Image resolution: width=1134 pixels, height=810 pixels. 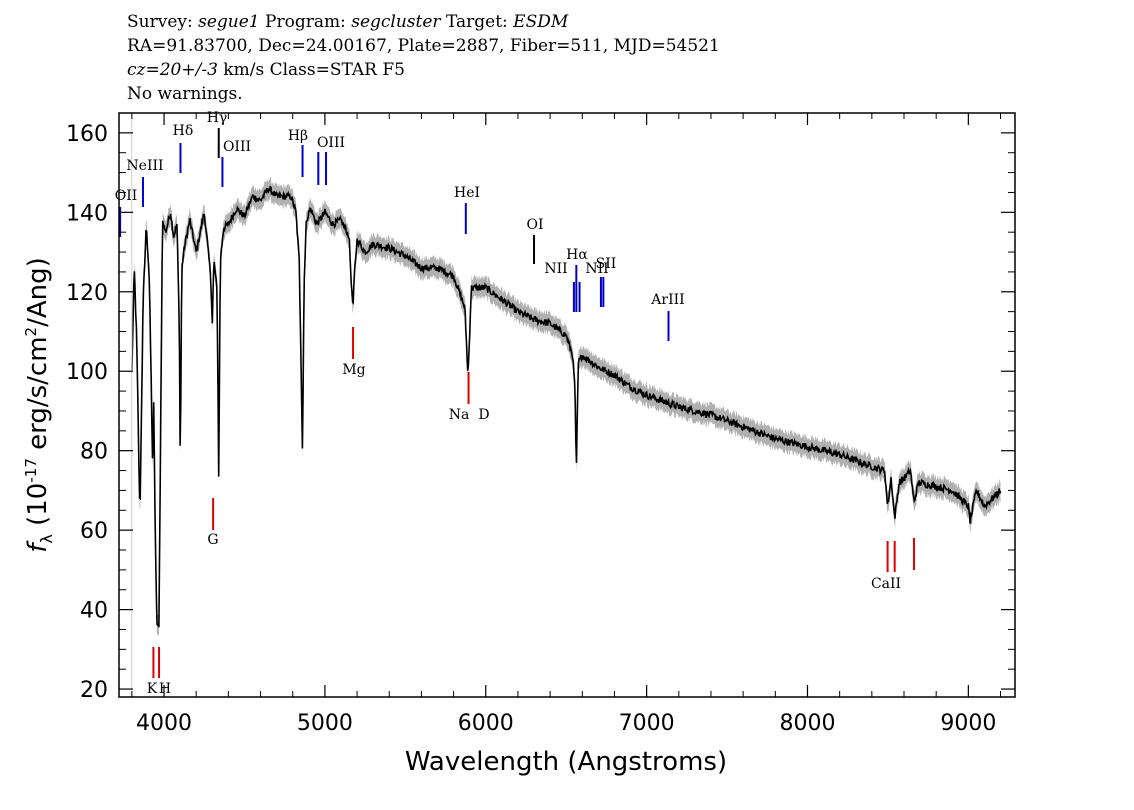 What do you see at coordinates (886, 584) in the screenshot?
I see `absorption-line-label: CaII` at bounding box center [886, 584].